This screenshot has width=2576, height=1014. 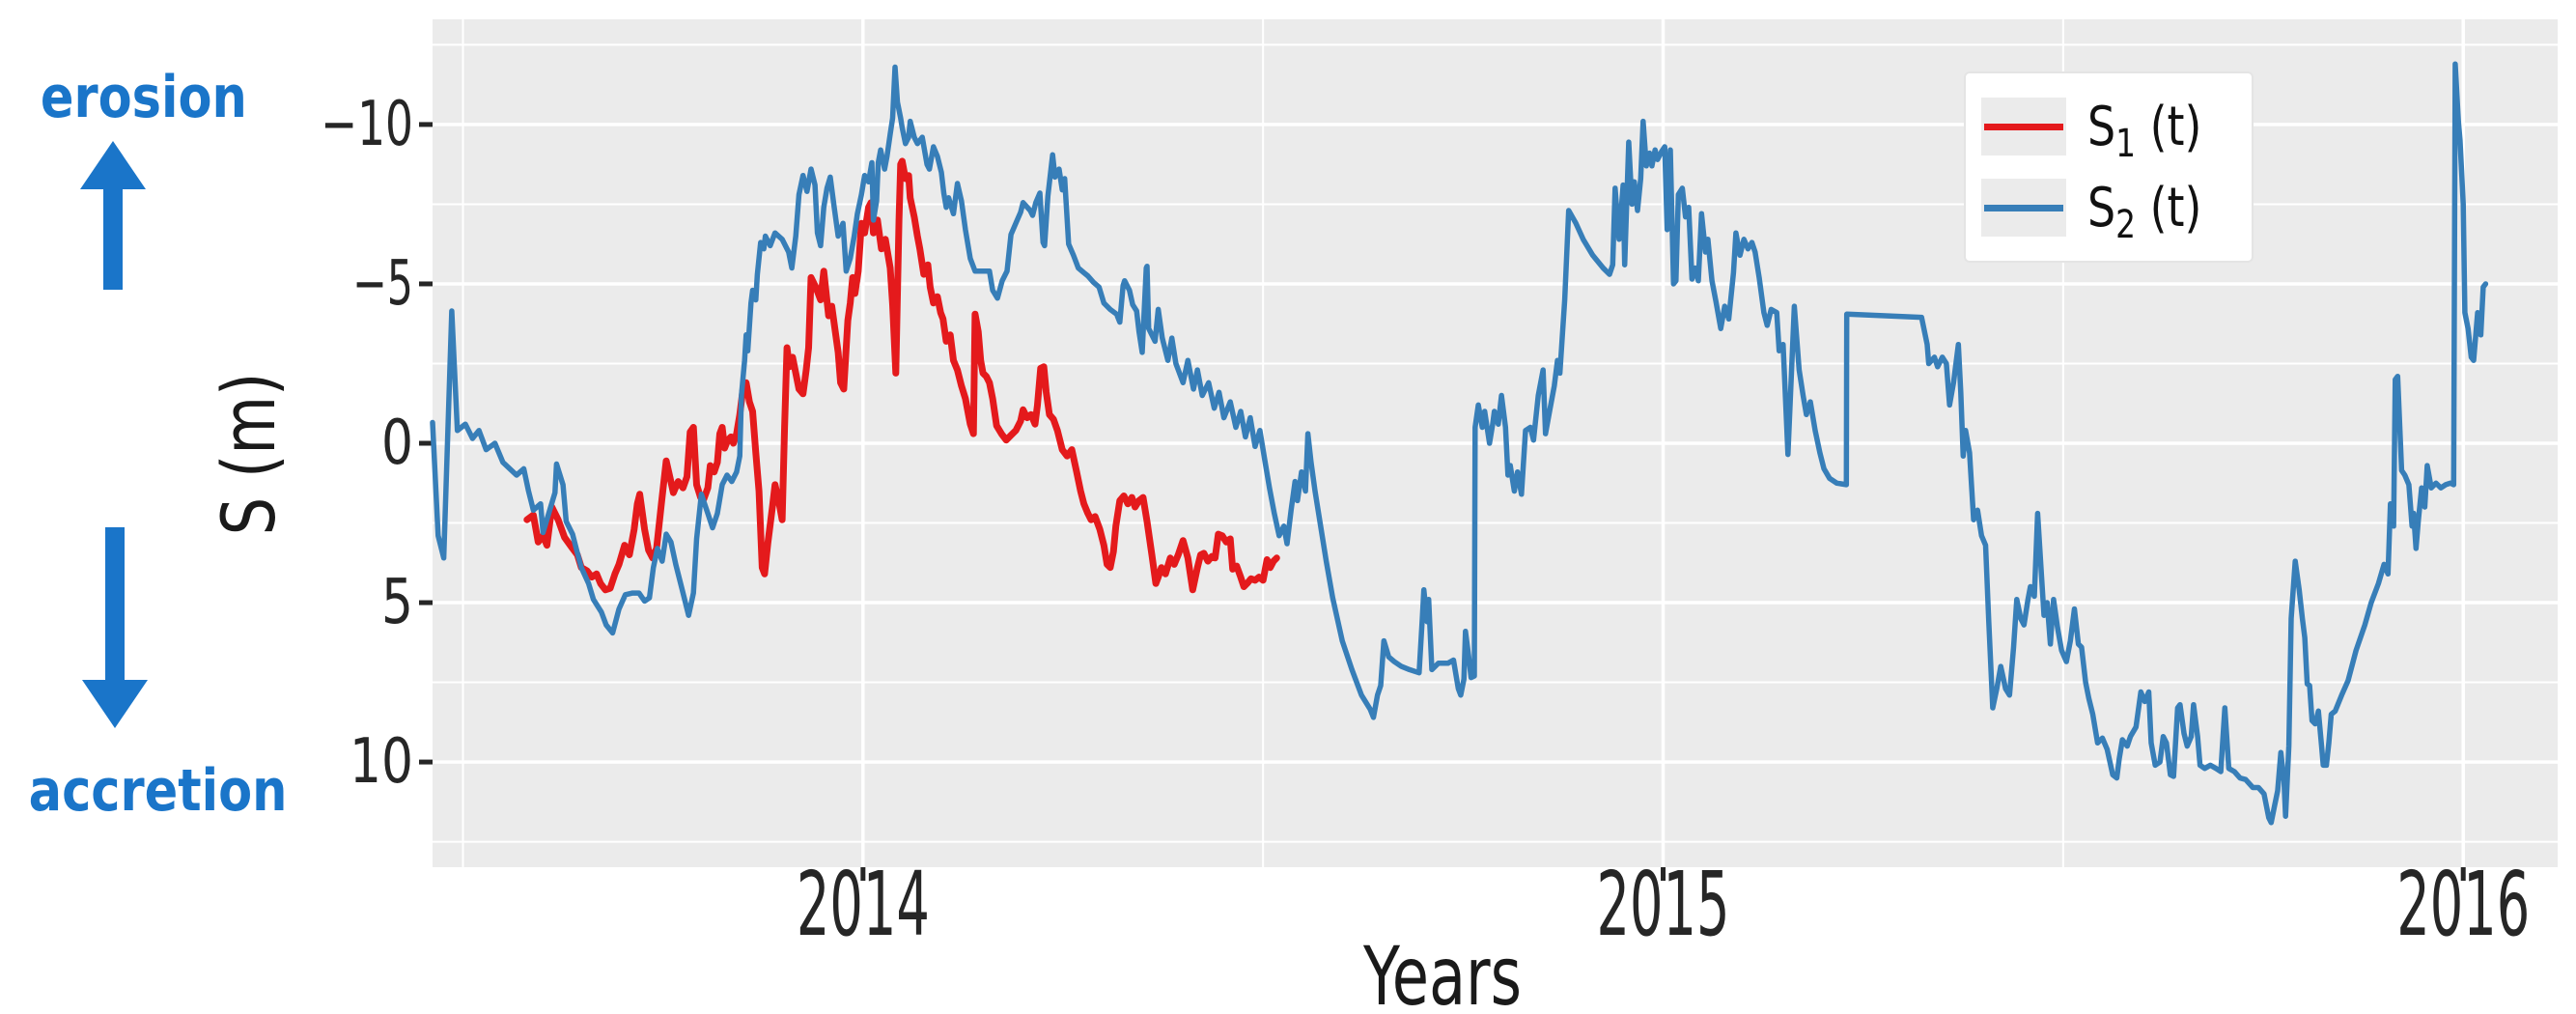 I want to click on legend-swatch-s1, so click(x=2024, y=127).